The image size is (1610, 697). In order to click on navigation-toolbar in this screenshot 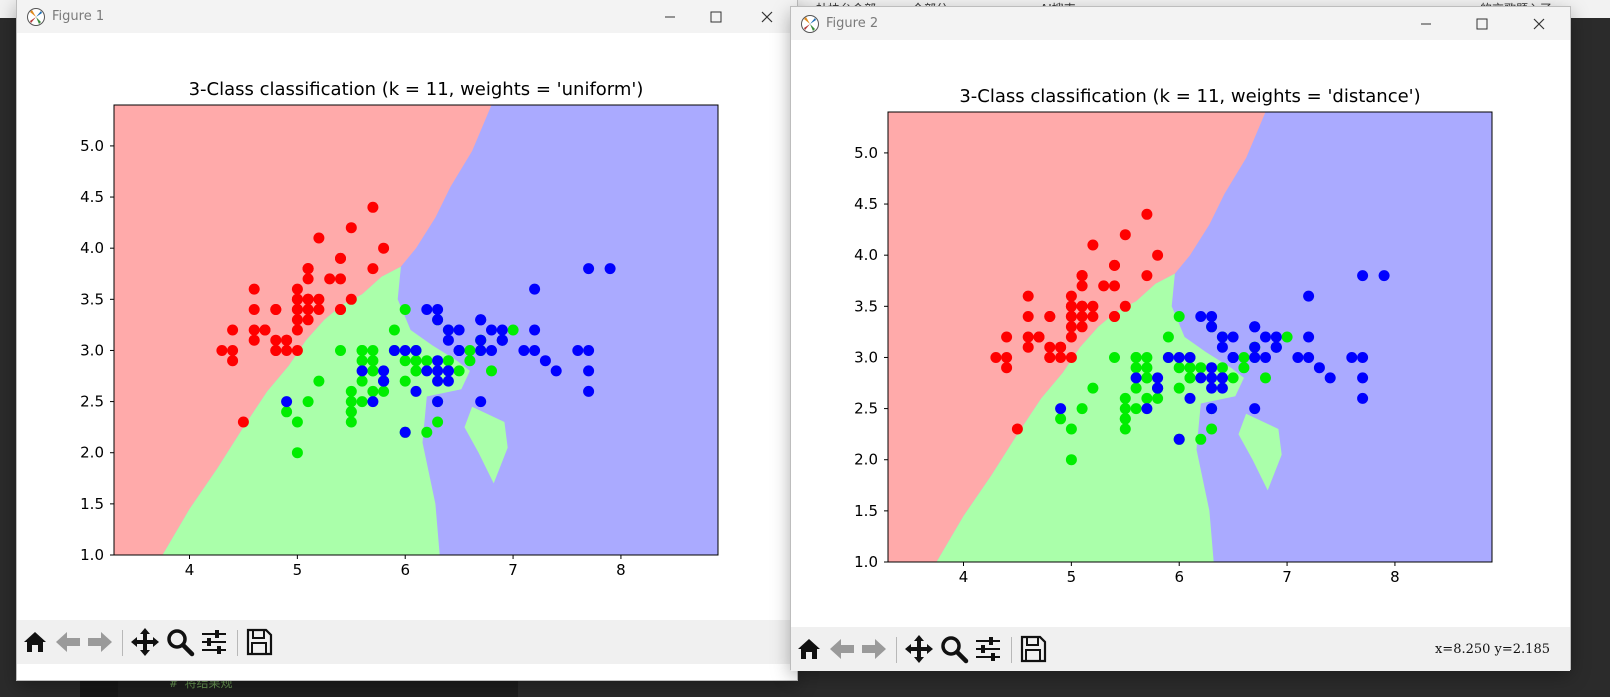, I will do `click(407, 642)`.